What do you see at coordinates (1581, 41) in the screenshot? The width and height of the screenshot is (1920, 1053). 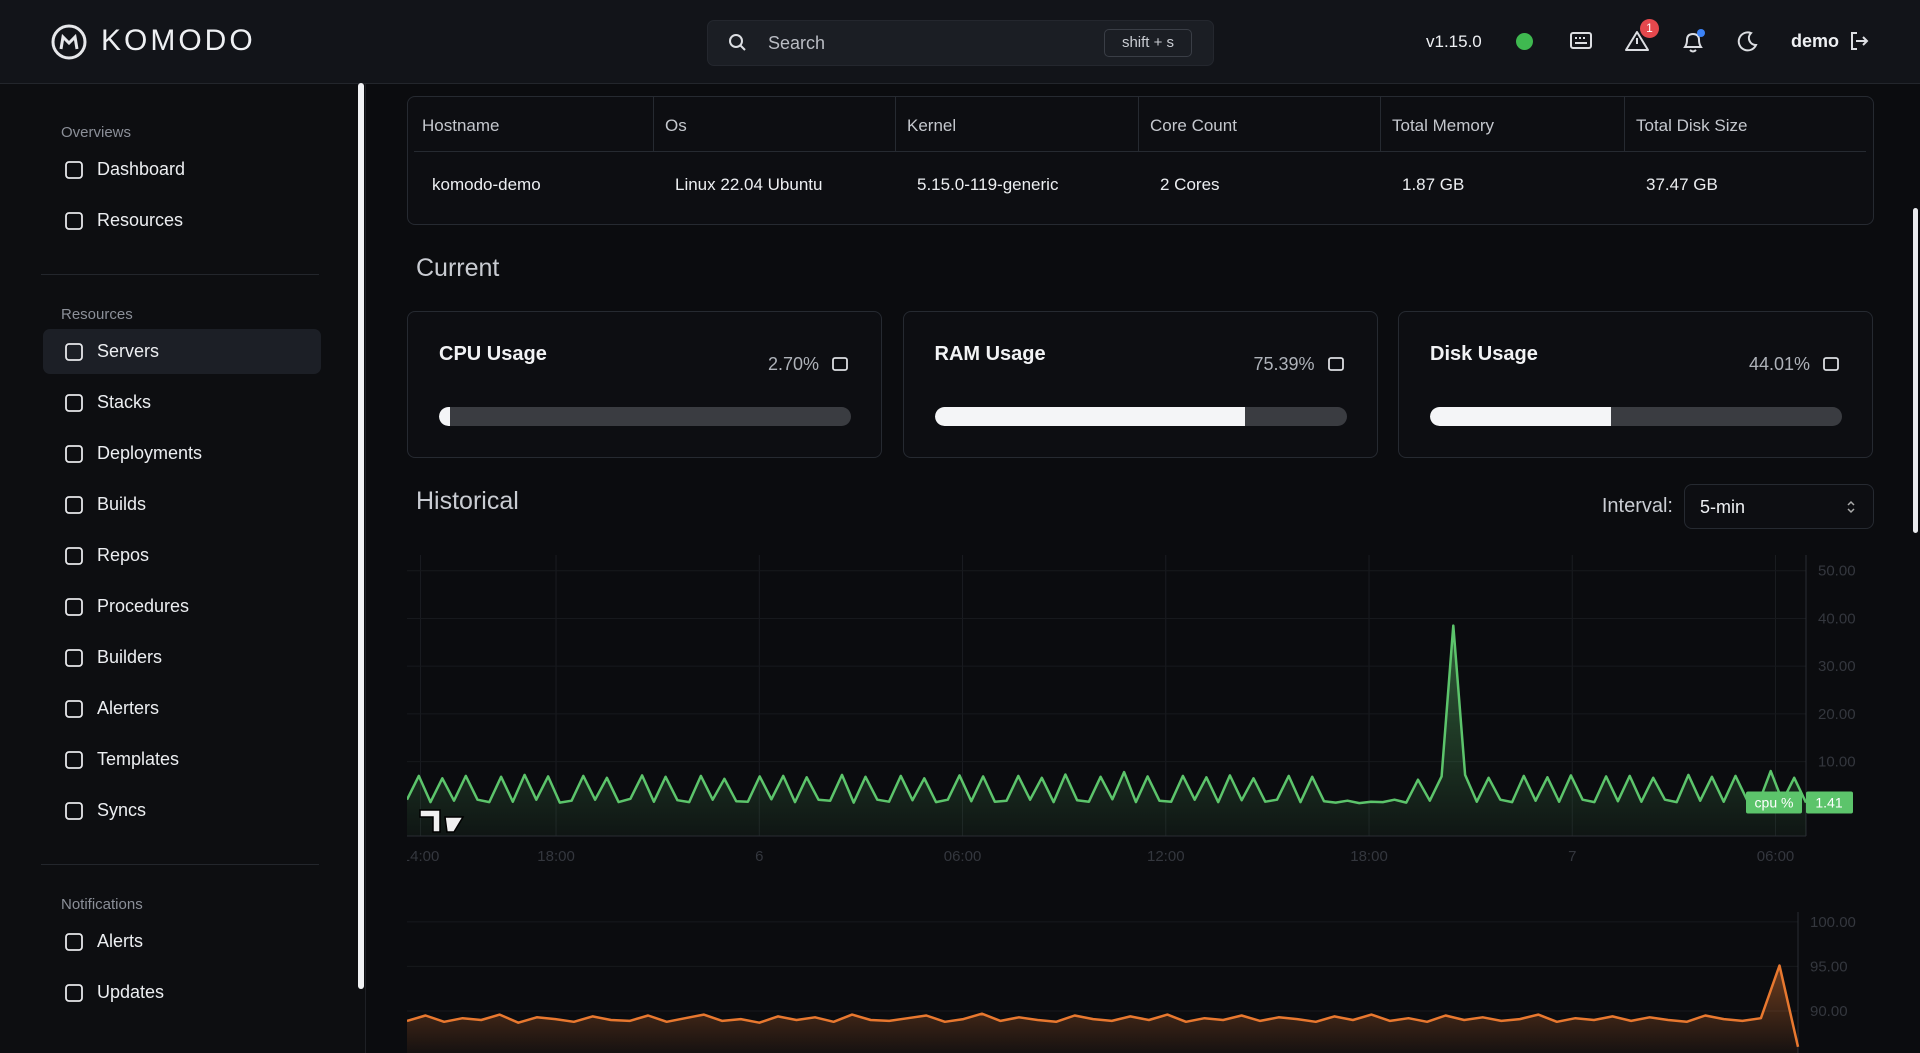 I see `keyboard-icon` at bounding box center [1581, 41].